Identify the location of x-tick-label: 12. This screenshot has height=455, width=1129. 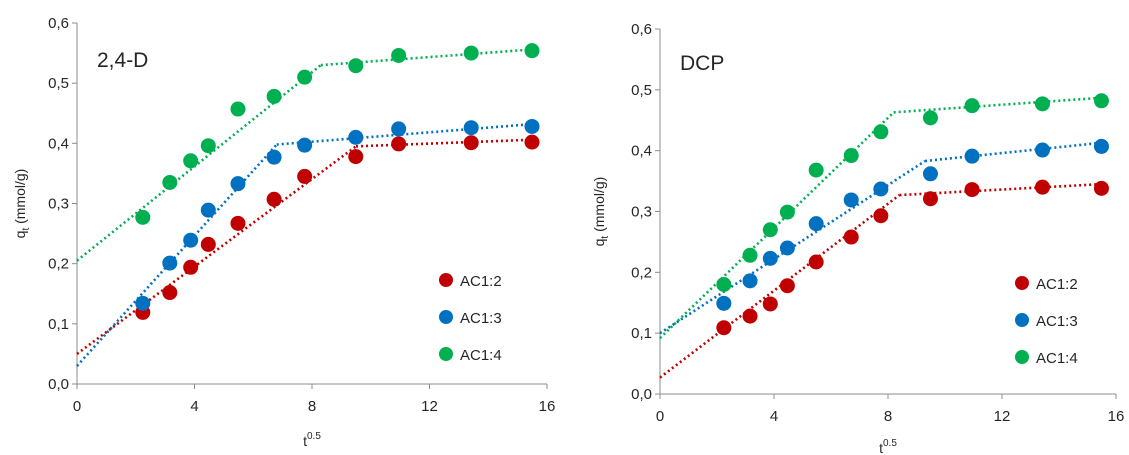
(1002, 416).